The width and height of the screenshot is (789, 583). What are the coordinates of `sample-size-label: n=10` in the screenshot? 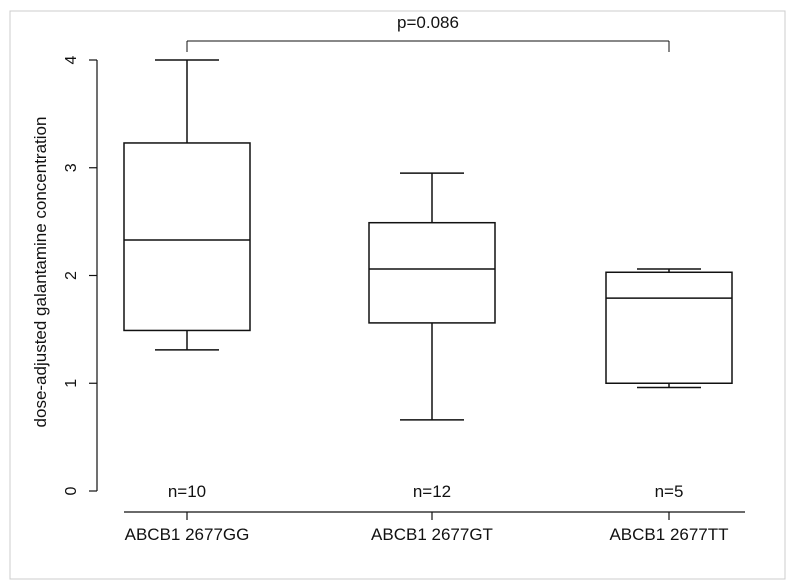 It's located at (187, 491).